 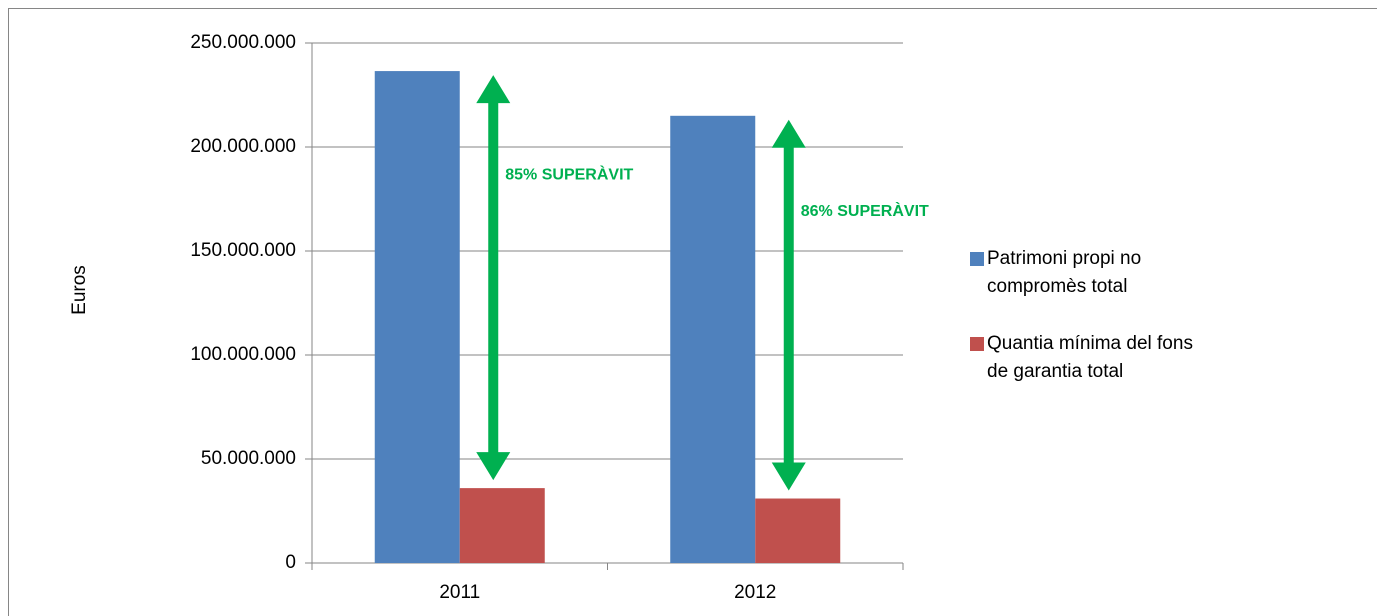 What do you see at coordinates (1064, 272) in the screenshot?
I see `legend-label: Patrimoni propi no compromès total` at bounding box center [1064, 272].